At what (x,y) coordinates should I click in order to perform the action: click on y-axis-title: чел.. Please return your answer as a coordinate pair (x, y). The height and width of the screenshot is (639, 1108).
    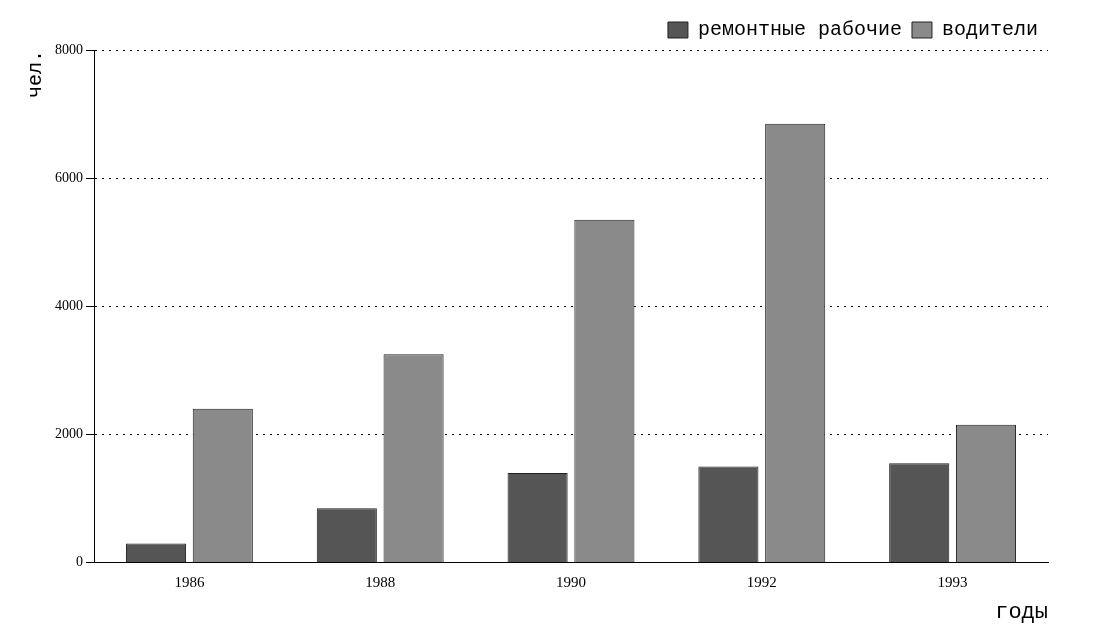
    Looking at the image, I should click on (36, 74).